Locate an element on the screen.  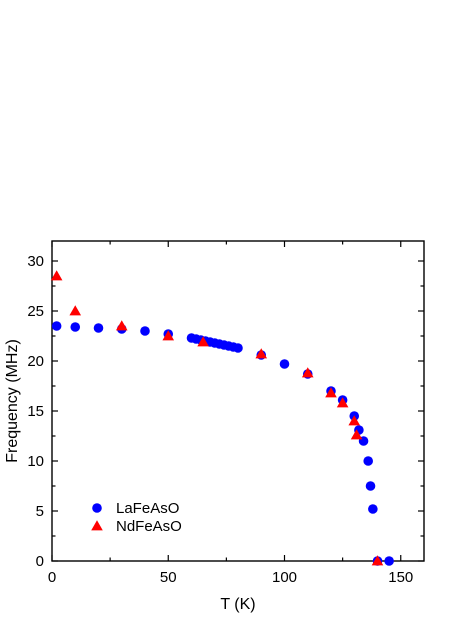
y-tick-label: 10 is located at coordinates (35, 461).